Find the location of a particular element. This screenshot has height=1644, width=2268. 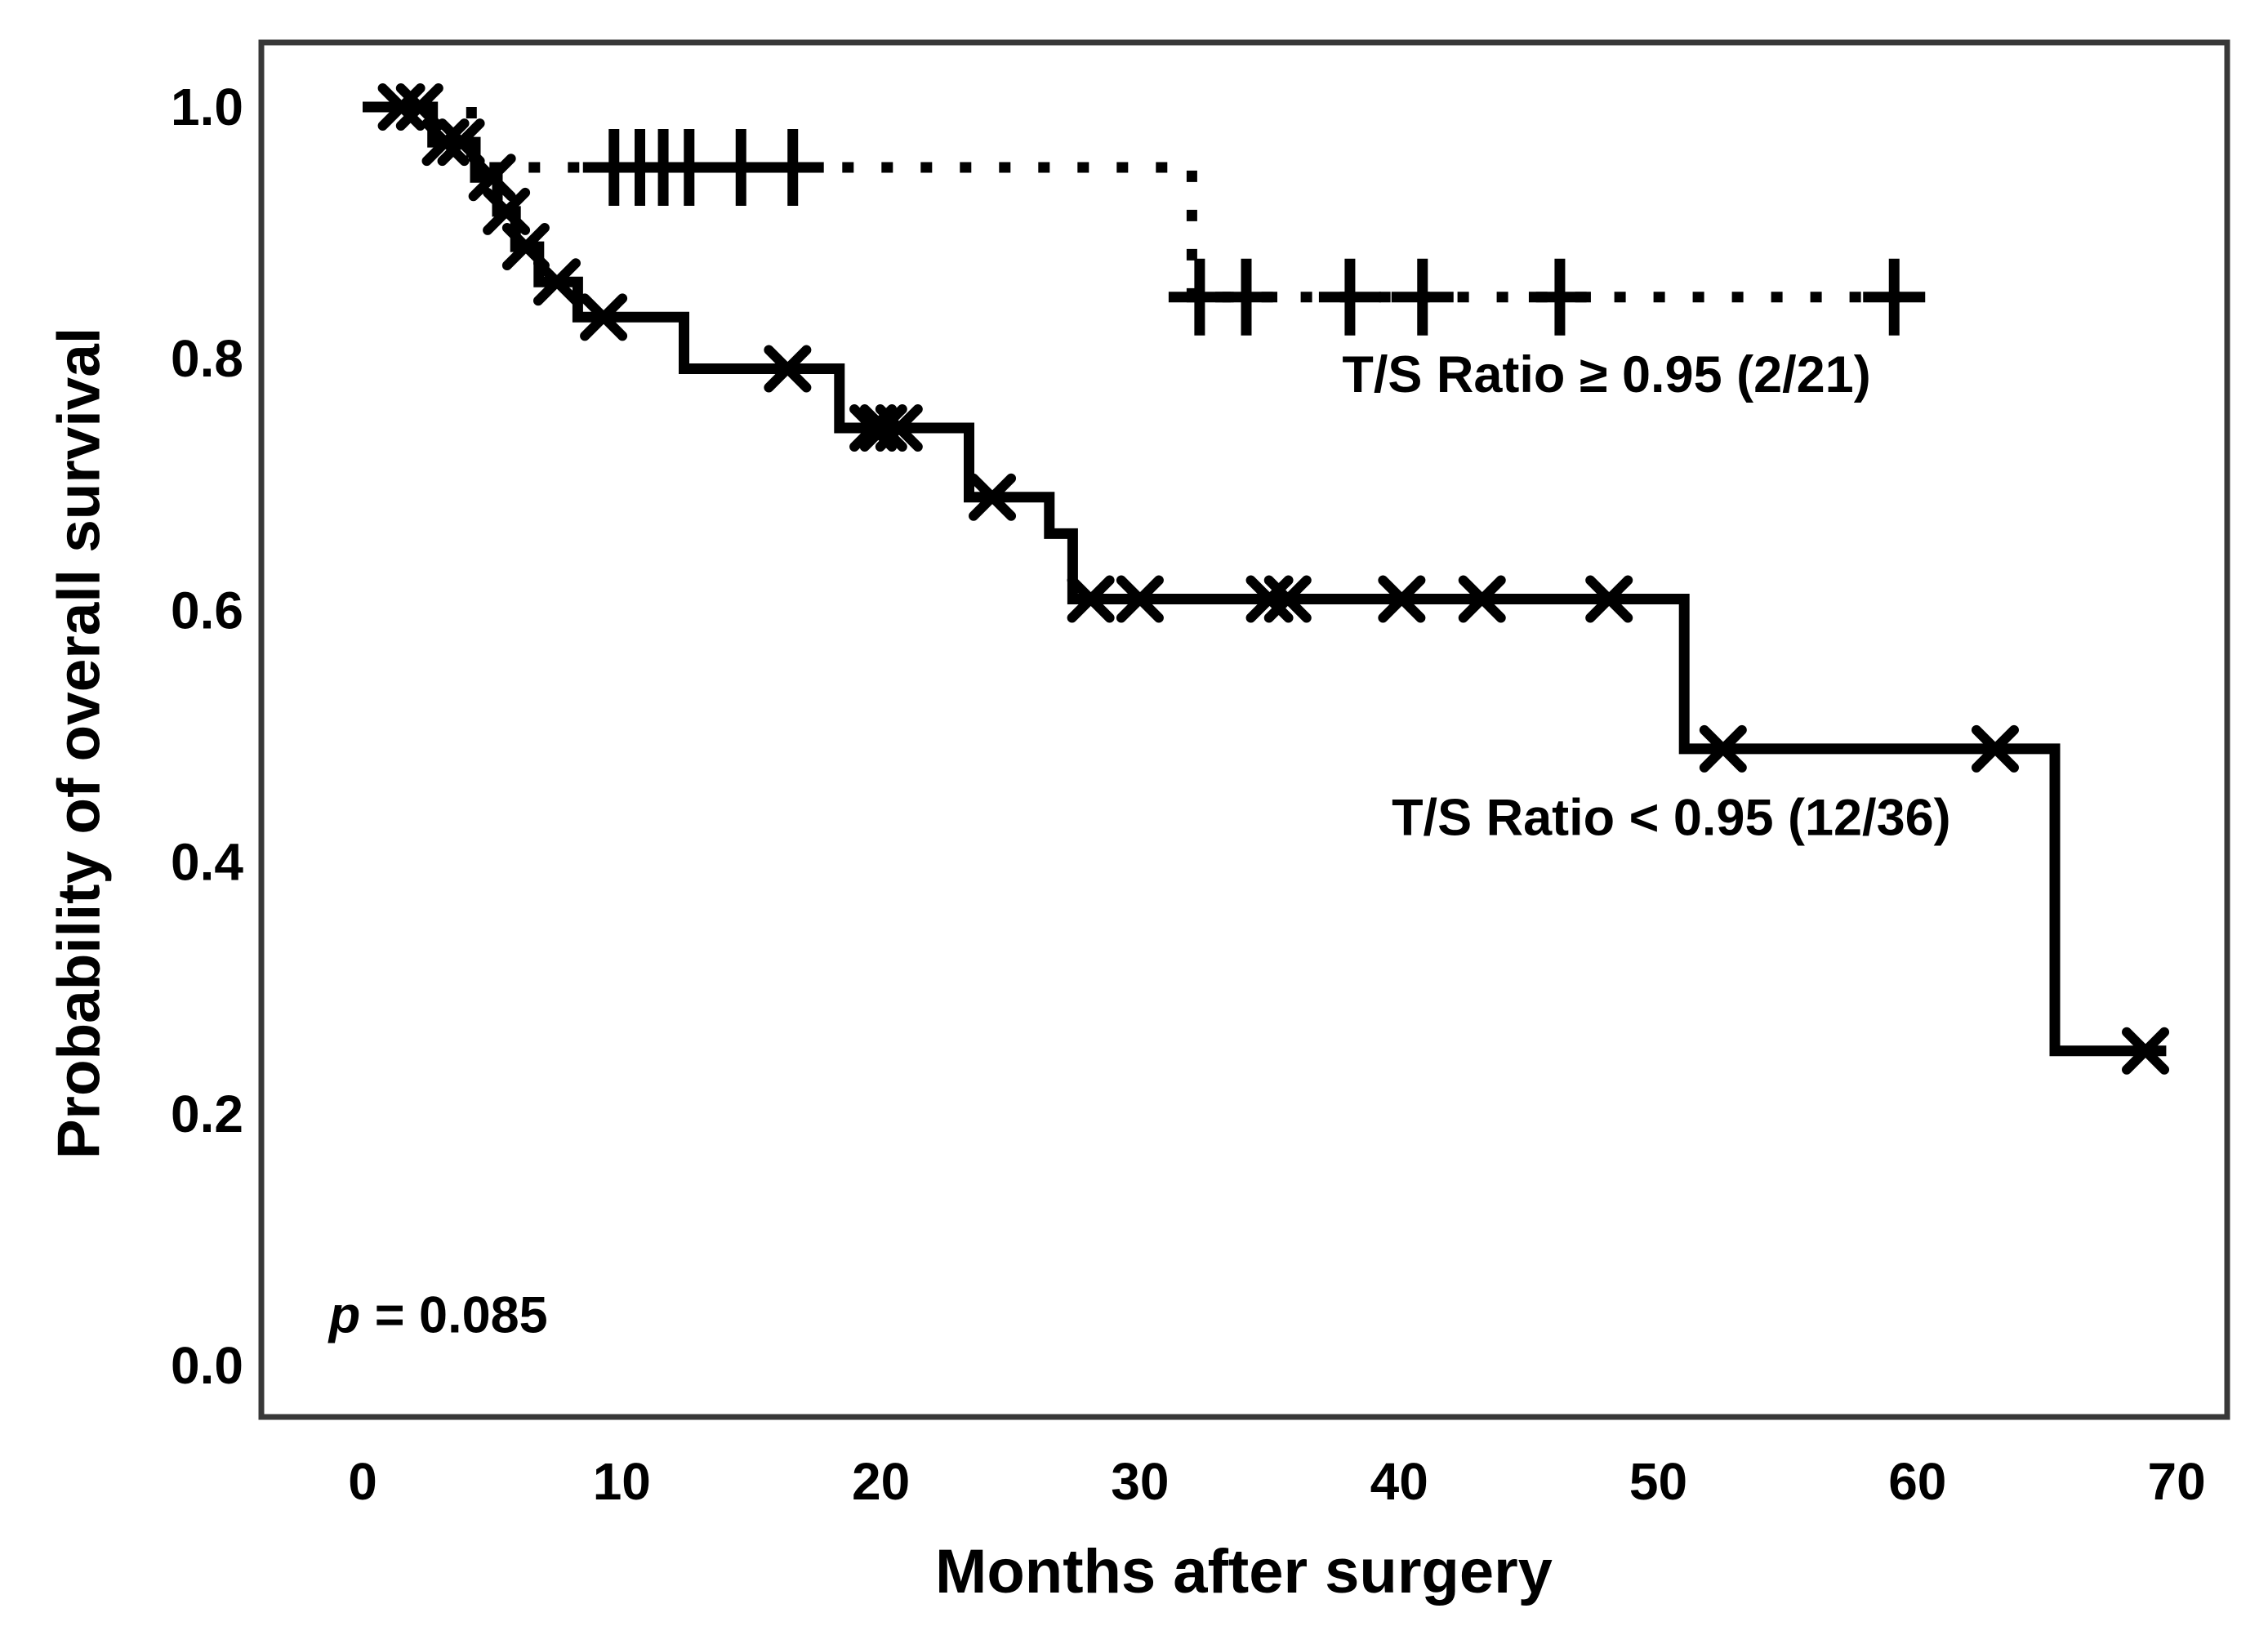

y-tick-label: 0.4 is located at coordinates (207, 862).